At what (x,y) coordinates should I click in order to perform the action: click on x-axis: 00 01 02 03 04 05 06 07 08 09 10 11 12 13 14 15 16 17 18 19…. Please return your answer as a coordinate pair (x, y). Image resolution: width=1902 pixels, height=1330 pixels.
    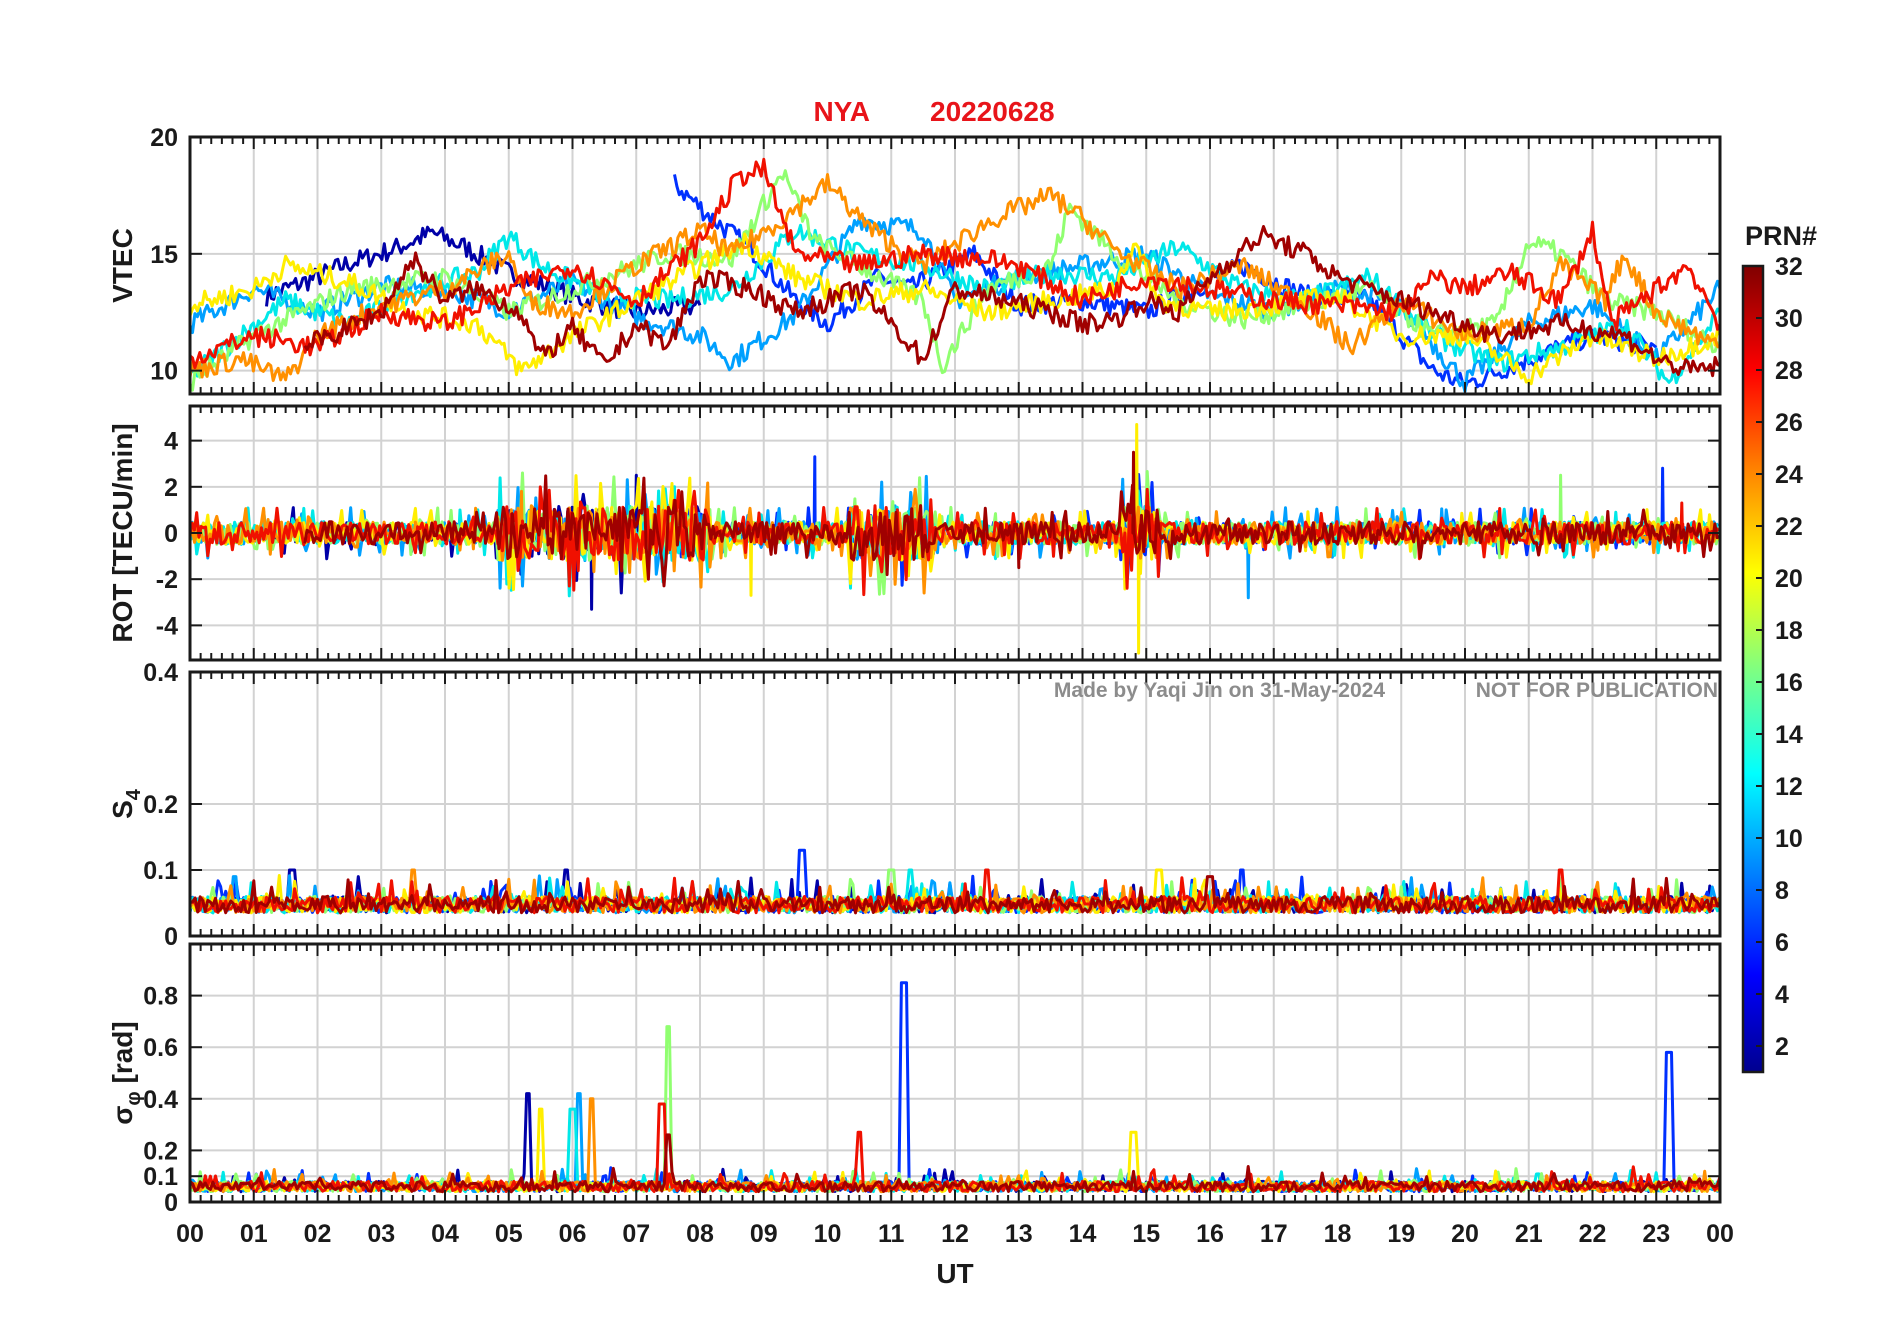
    Looking at the image, I should click on (955, 1234).